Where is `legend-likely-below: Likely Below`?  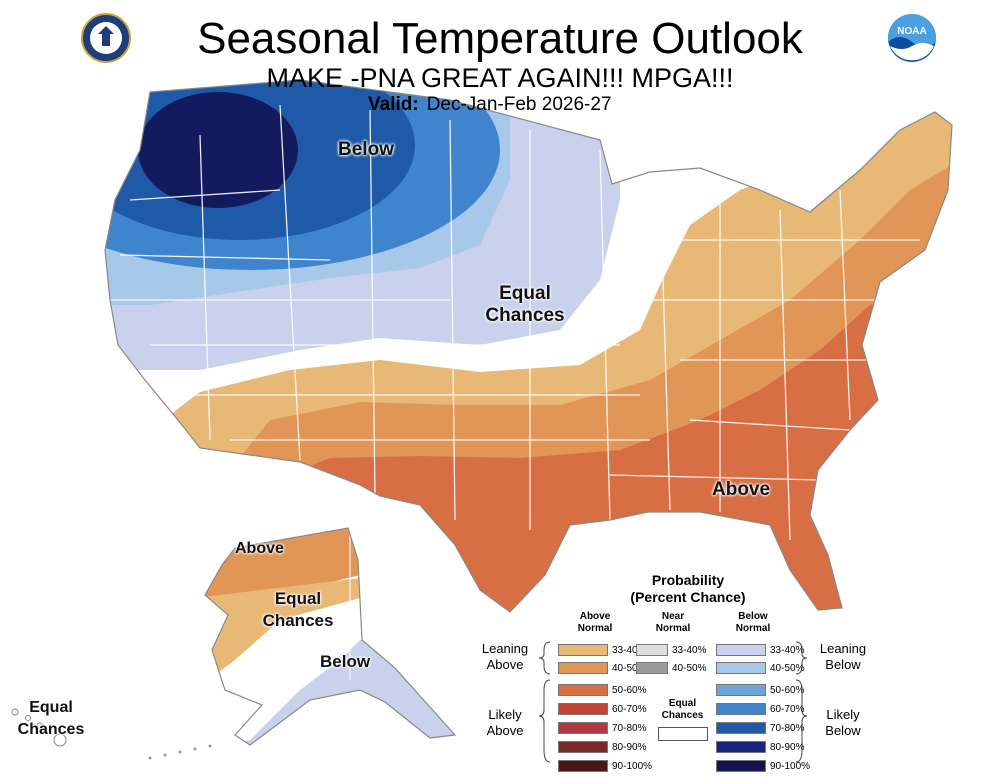
legend-likely-below: Likely Below is located at coordinates (843, 723).